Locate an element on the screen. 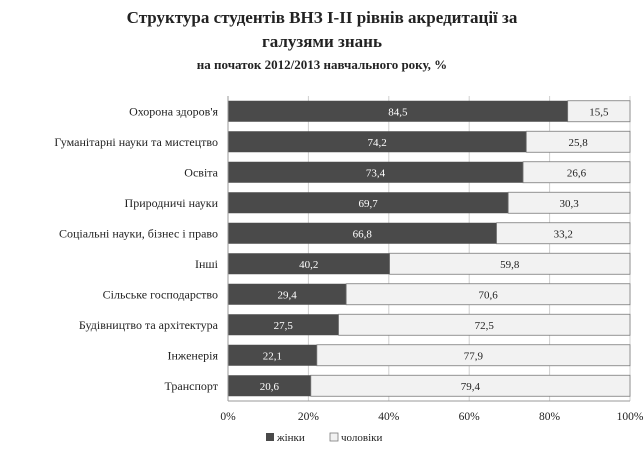 Image resolution: width=644 pixels, height=454 pixels. data-label-women: 73,4 is located at coordinates (376, 173).